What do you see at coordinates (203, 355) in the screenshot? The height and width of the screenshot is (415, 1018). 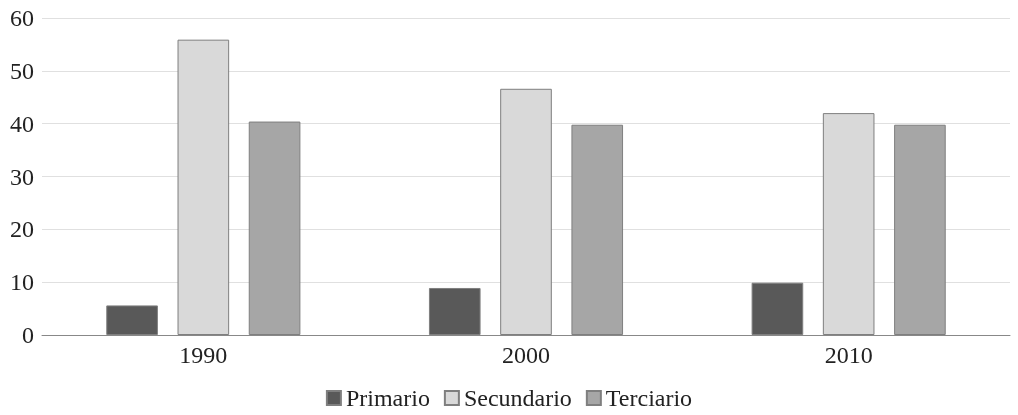 I see `x-tick-label: 1990` at bounding box center [203, 355].